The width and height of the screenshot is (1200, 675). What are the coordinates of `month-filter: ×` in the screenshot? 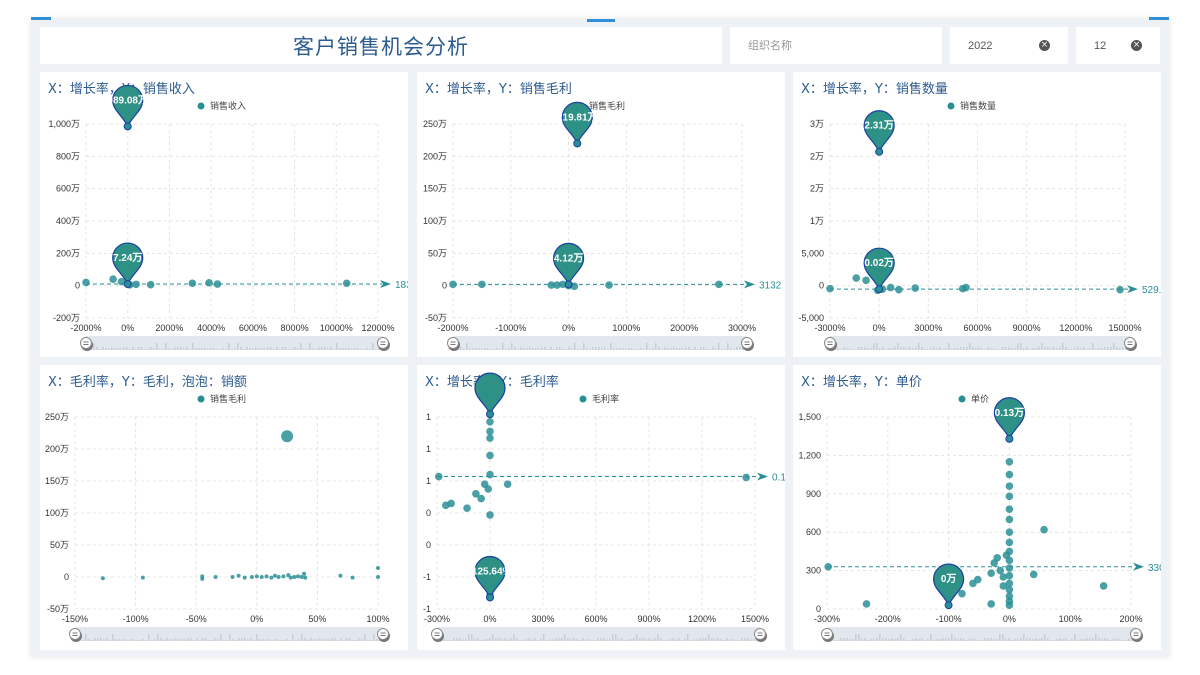 It's located at (1118, 45).